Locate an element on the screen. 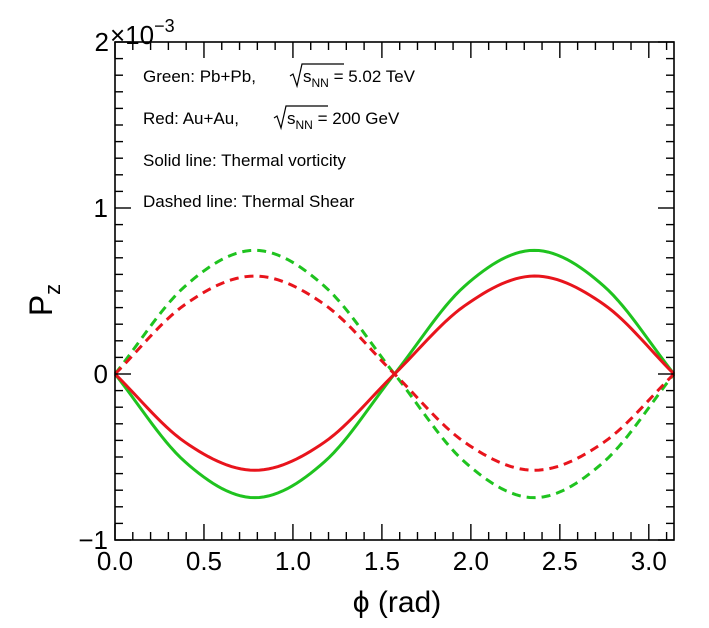 This screenshot has width=709, height=628. svg-text: Green: Pb+Pb, is located at coordinates (199, 76).